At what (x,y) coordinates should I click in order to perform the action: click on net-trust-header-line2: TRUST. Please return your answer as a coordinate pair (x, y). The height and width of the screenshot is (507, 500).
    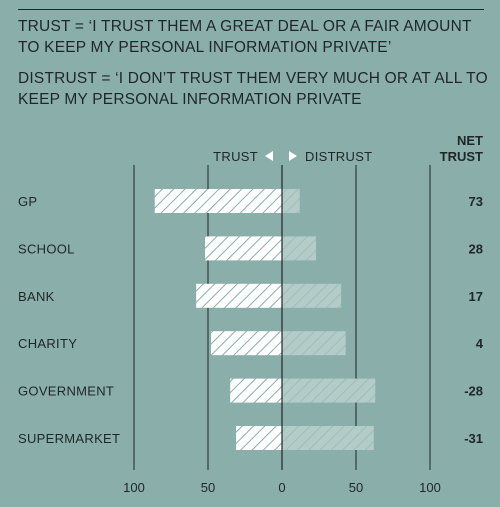
    Looking at the image, I should click on (461, 156).